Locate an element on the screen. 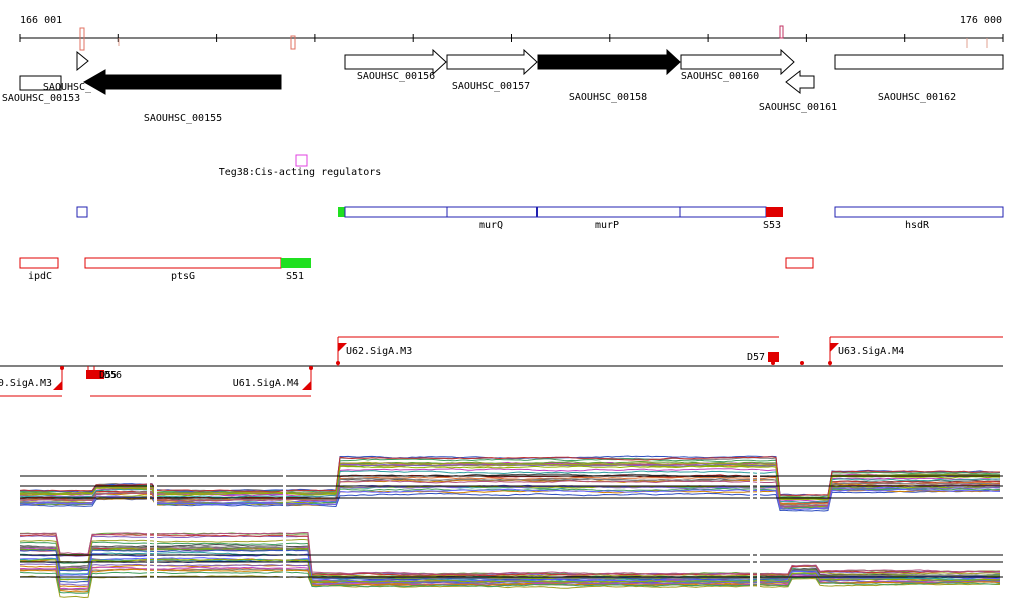  operon-track: murQ murP S53 hsdR is located at coordinates (540, 218).